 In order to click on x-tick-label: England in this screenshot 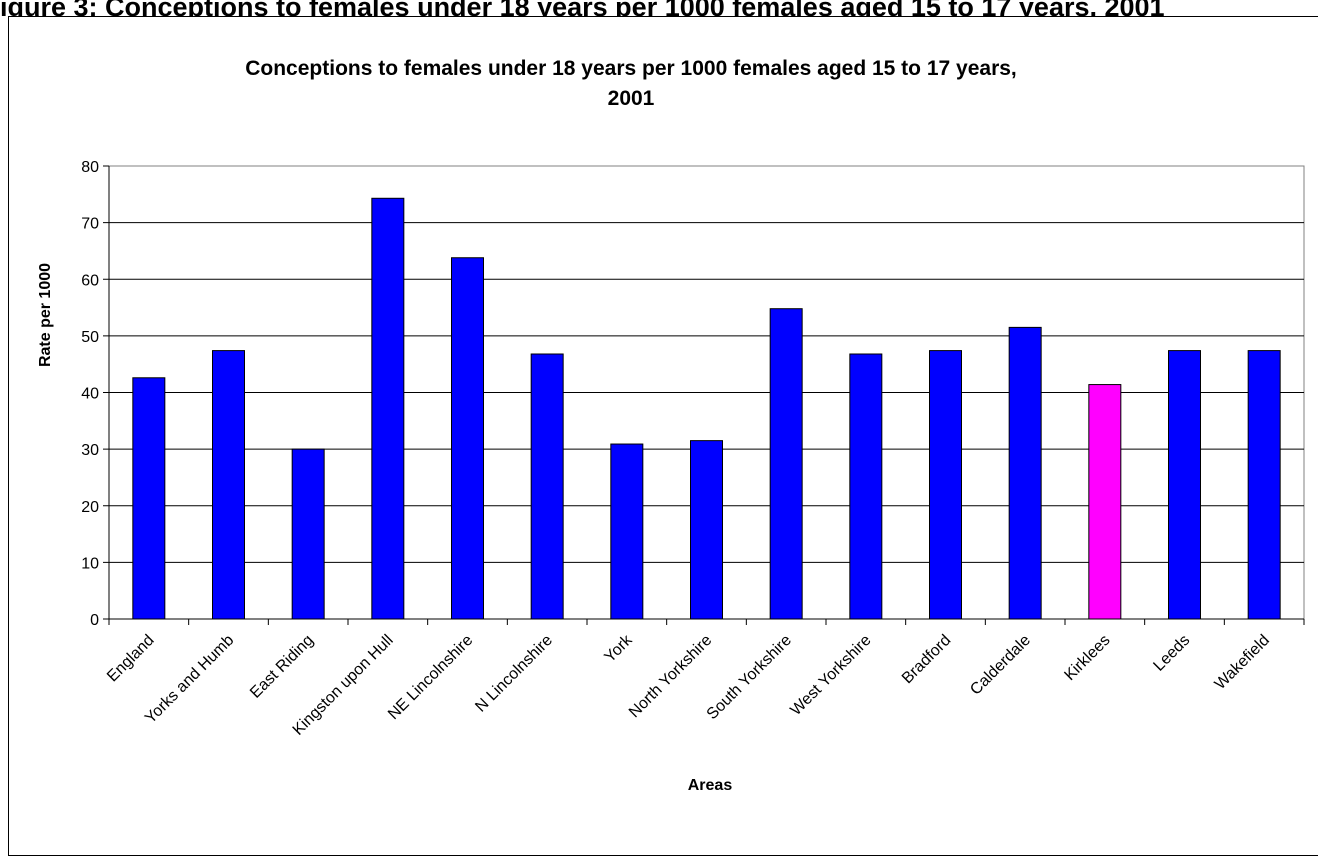, I will do `click(131, 659)`.